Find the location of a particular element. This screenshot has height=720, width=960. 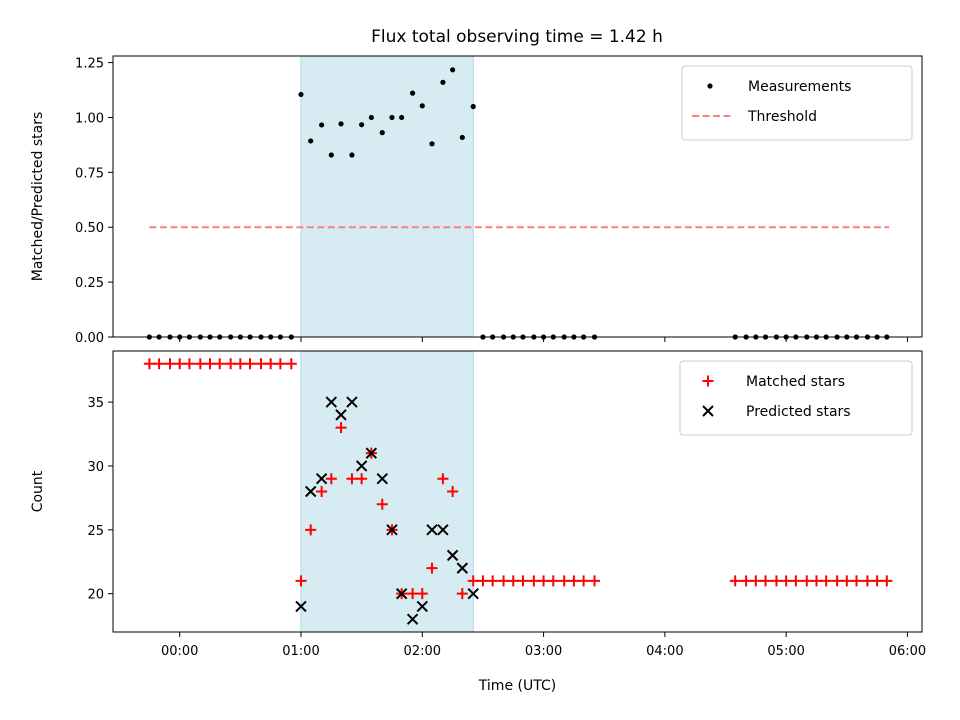

y-tick-label: 20 is located at coordinates (95, 595).